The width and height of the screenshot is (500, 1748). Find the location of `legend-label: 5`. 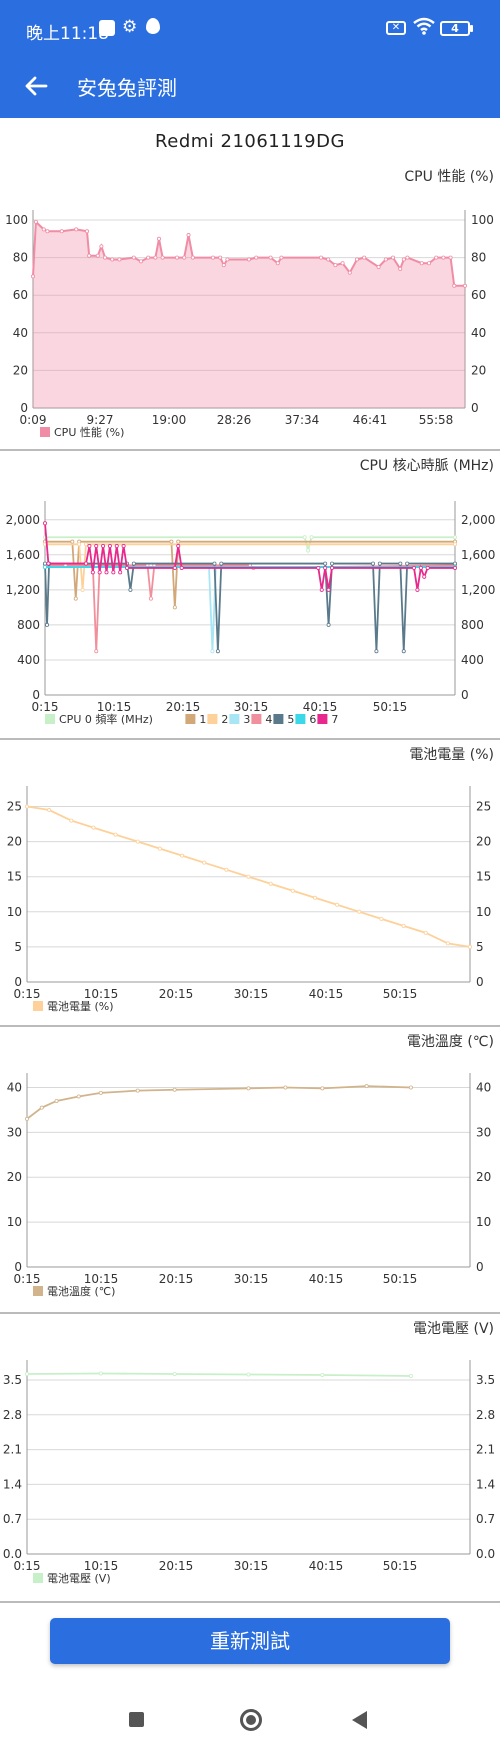

legend-label: 5 is located at coordinates (290, 719).